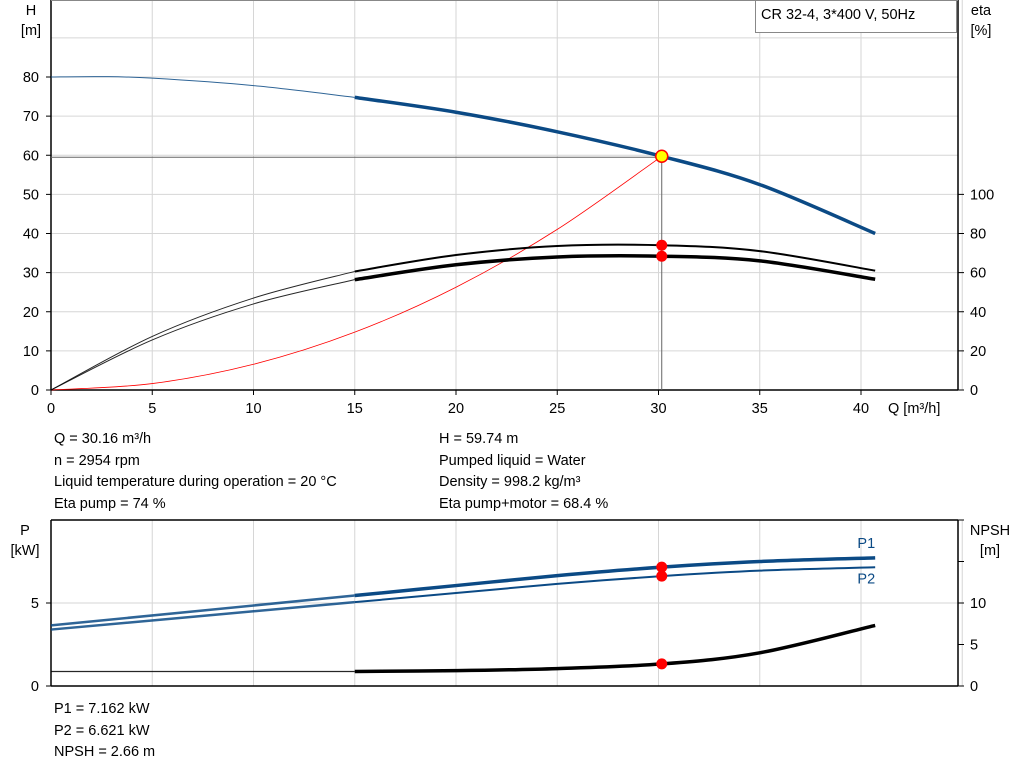  I want to click on info-pumped-liquid: Pumped liquid = Water, so click(512, 460).